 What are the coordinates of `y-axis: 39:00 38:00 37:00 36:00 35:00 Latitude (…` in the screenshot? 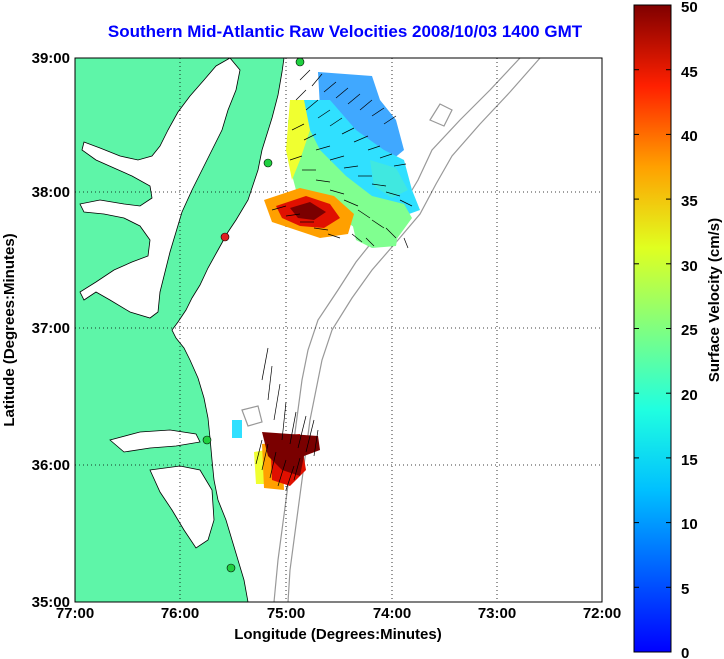 It's located at (35, 330).